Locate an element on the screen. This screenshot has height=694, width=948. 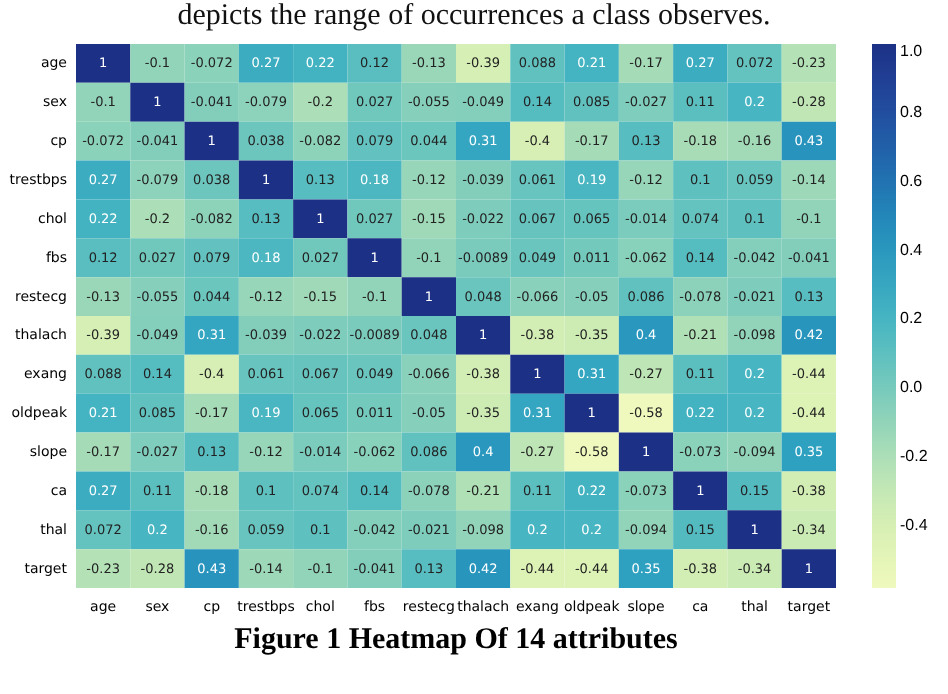
color-bar-label: 1.0 is located at coordinates (912, 51).